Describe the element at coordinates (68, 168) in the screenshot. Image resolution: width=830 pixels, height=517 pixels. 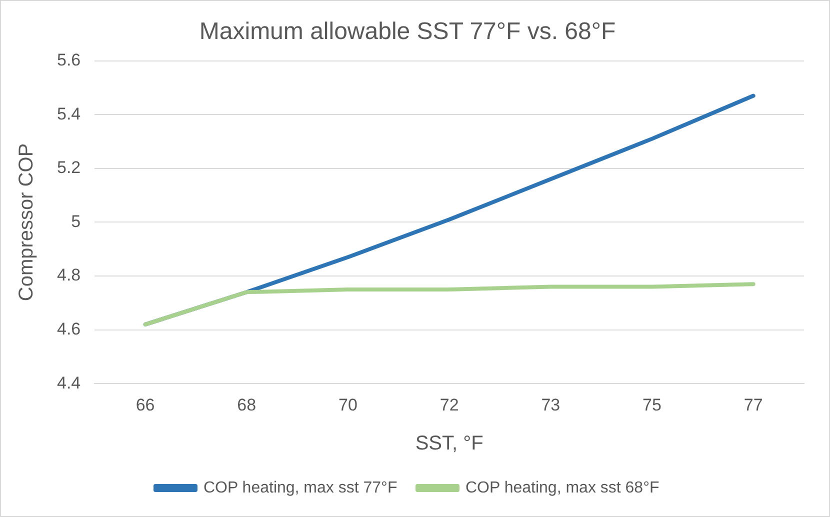
I see `y-tick-label: 5.2` at that location.